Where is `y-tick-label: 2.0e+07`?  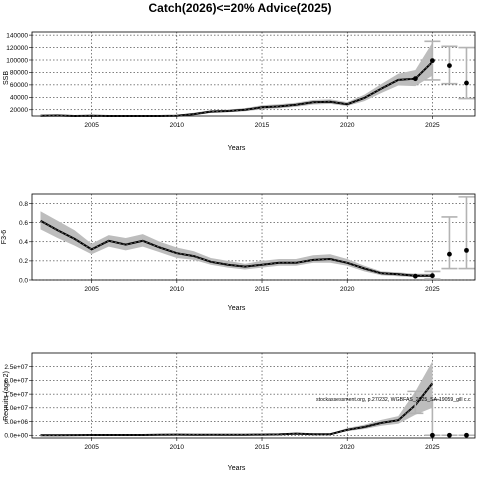
y-tick-label: 2.0e+07 is located at coordinates (16, 381).